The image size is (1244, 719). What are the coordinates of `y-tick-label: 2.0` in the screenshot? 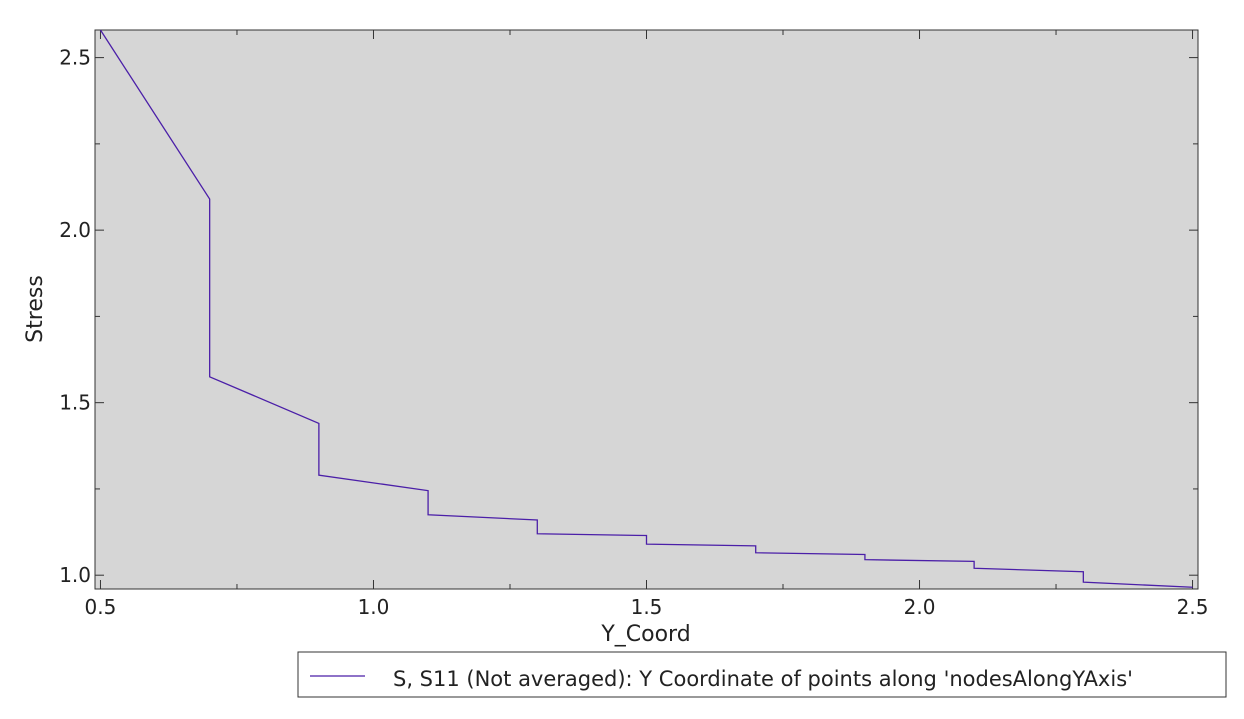 It's located at (75, 230).